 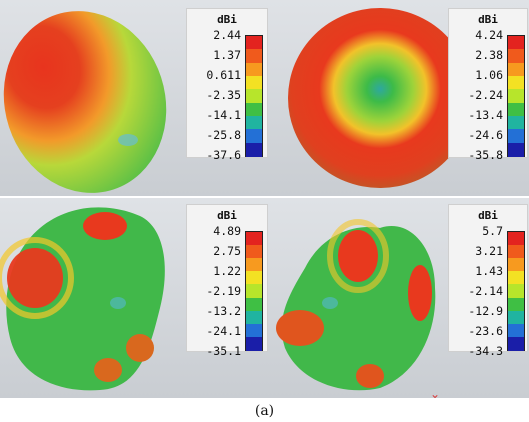 I want to click on tick-label: -2.24, so click(x=485, y=95).